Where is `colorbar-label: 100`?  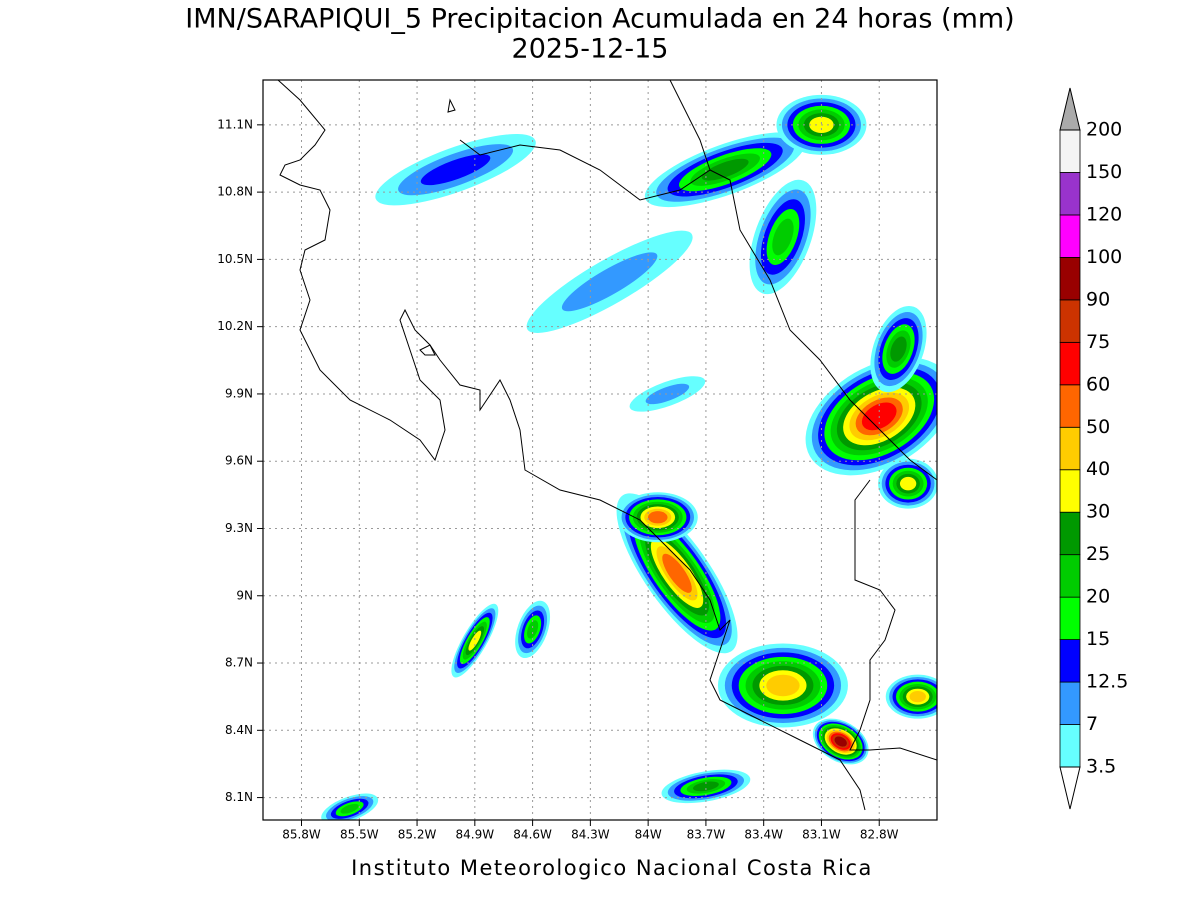 colorbar-label: 100 is located at coordinates (1104, 257).